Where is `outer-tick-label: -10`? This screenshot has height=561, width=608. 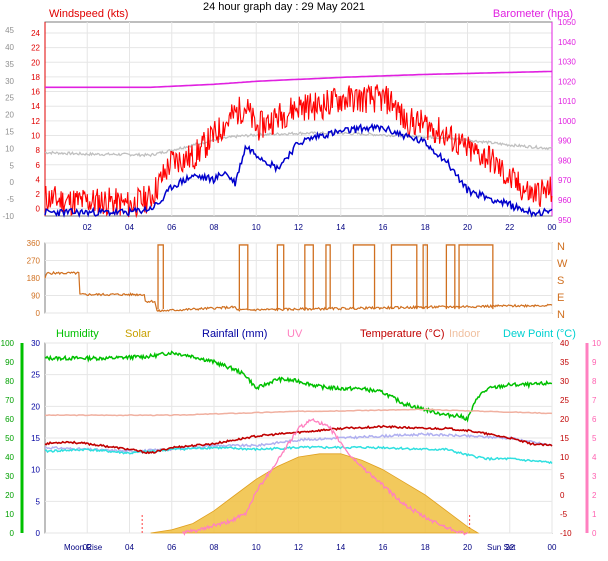 outer-tick-label: -10 is located at coordinates (8, 216).